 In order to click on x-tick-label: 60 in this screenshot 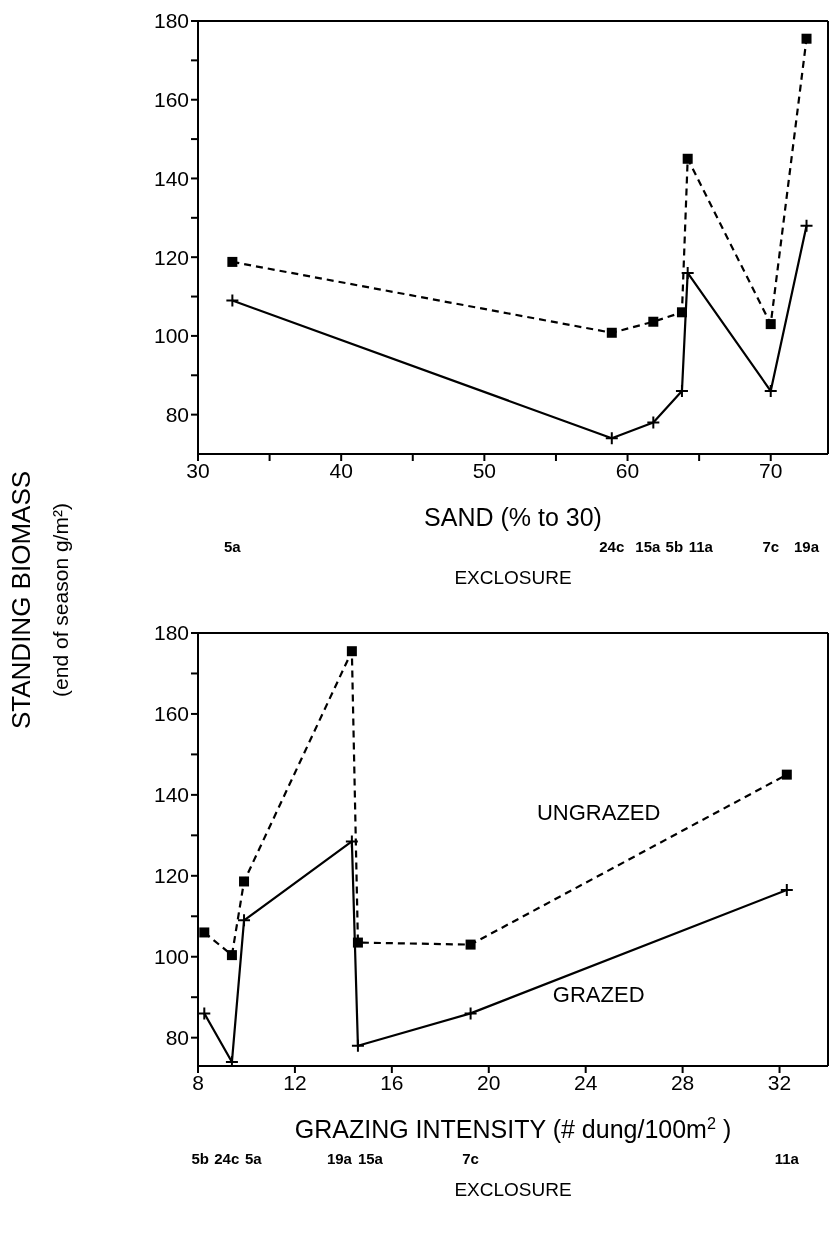, I will do `click(627, 470)`.